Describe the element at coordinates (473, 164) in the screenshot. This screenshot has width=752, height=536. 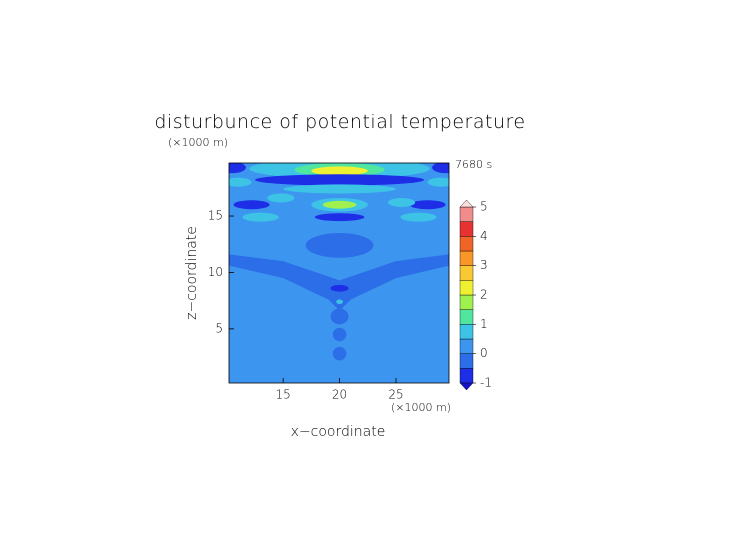
I see `time-label: 7680 s` at that location.